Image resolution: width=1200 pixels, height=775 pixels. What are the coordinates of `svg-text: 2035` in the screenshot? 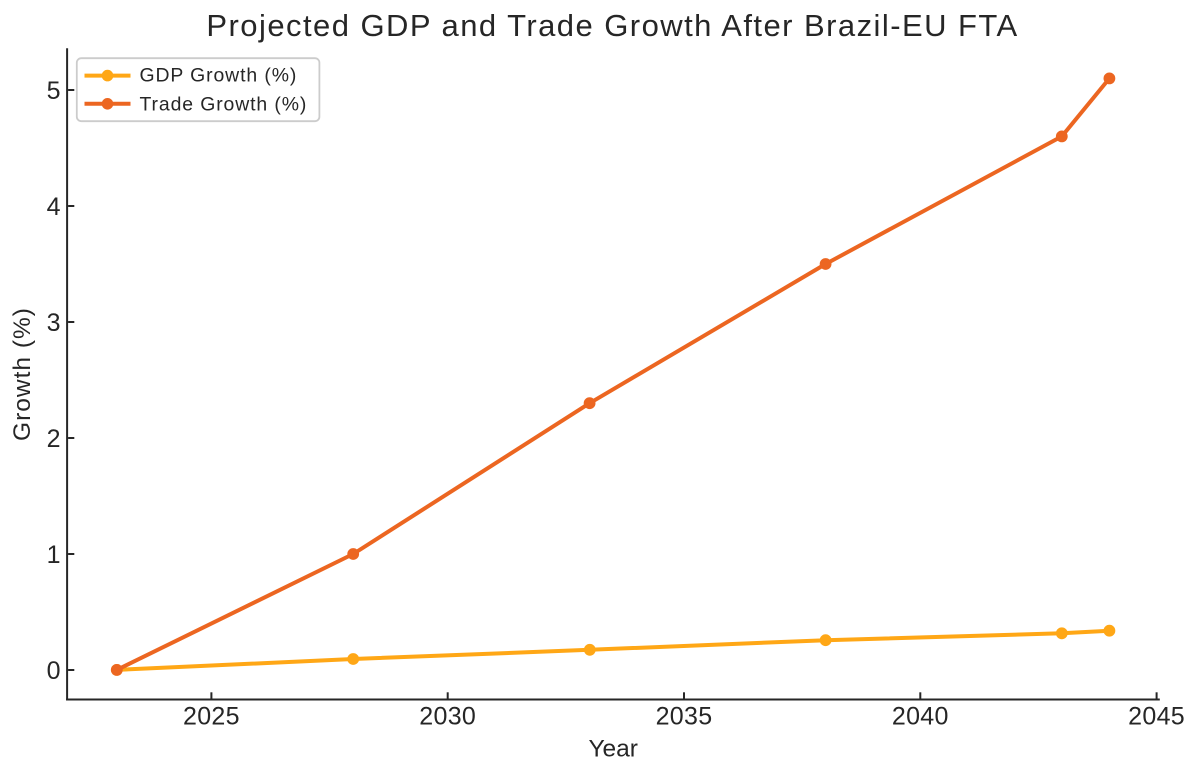 It's located at (684, 717).